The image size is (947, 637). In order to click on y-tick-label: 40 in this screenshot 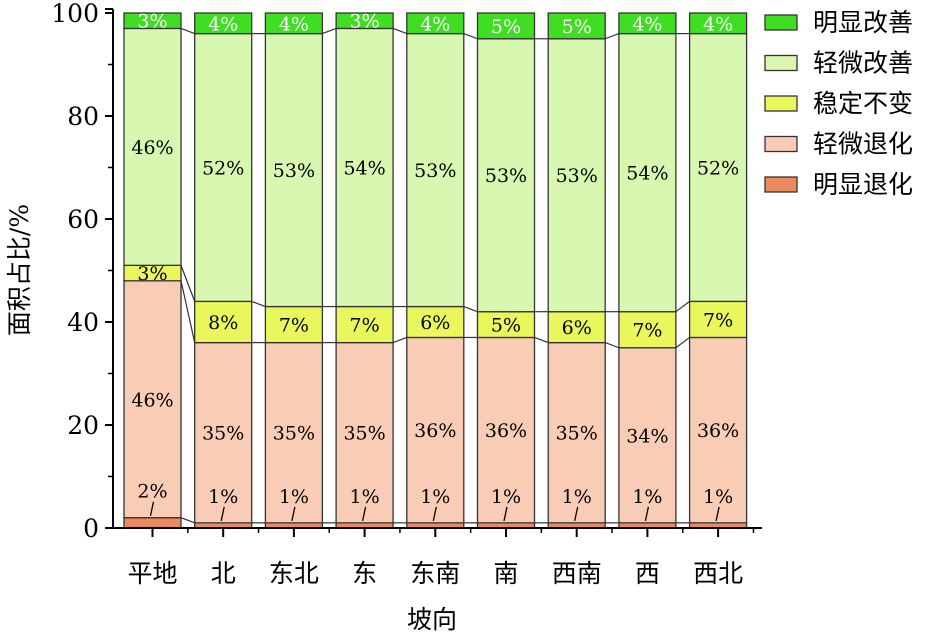, I will do `click(83, 322)`.